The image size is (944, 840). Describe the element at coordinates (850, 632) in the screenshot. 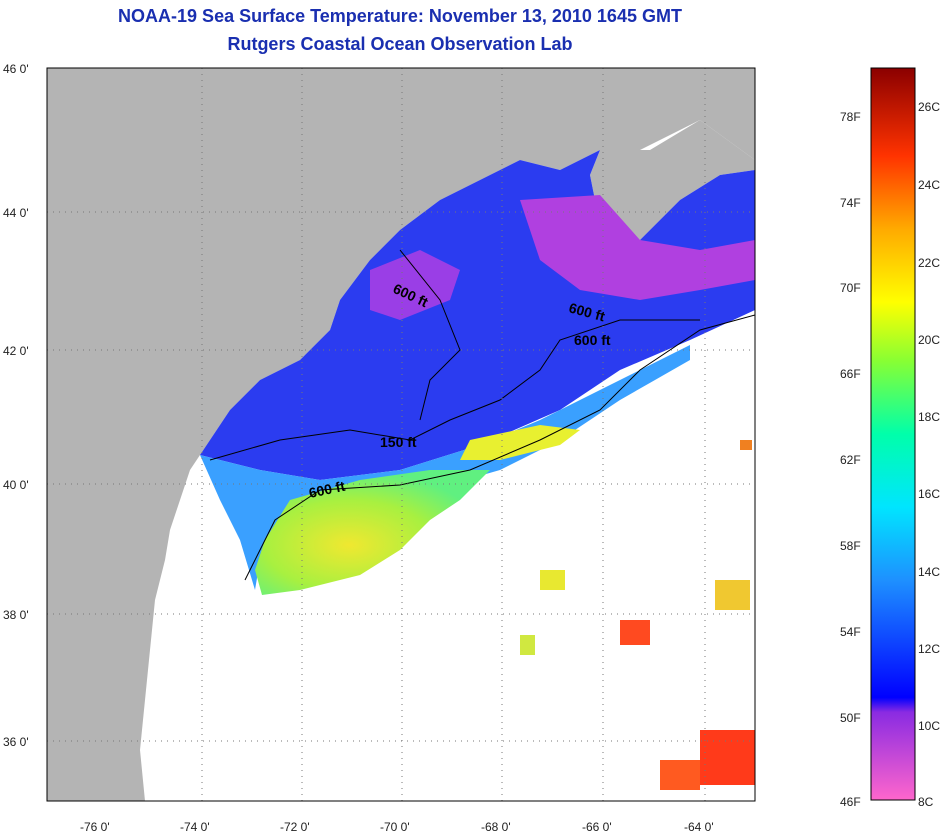

I see `fahrenheit-label: 54F` at that location.